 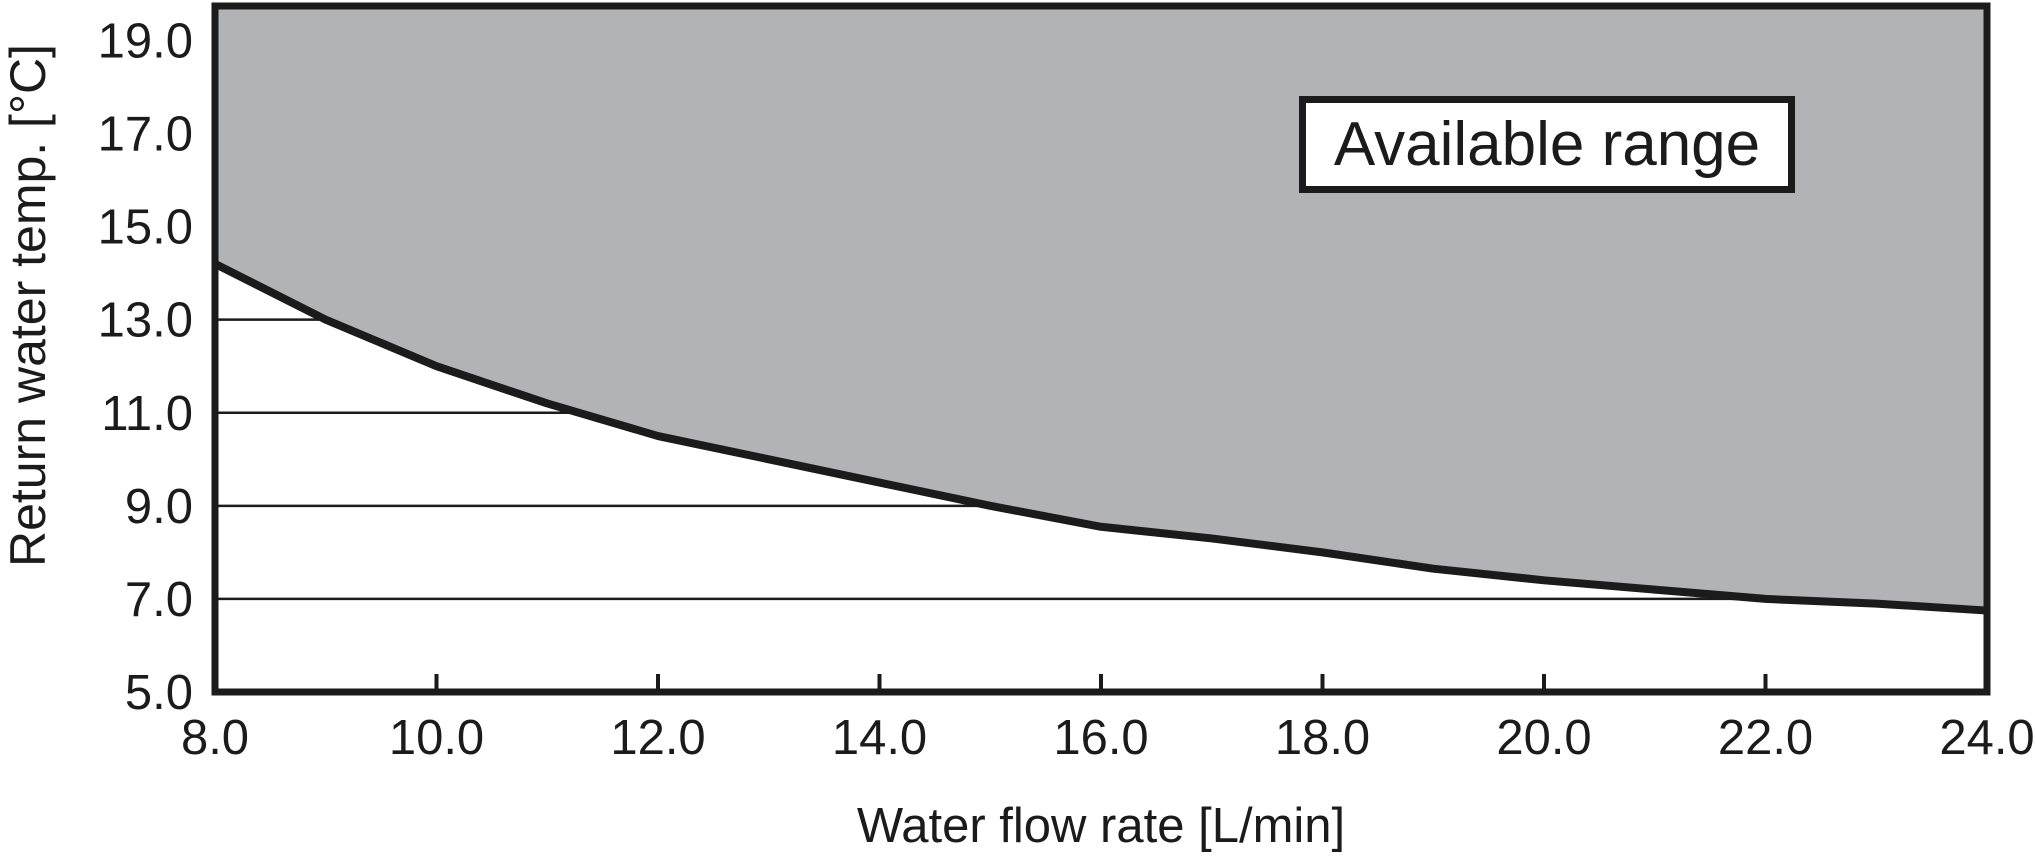 I want to click on x-tick-label-24: 24.0, so click(x=1986, y=738).